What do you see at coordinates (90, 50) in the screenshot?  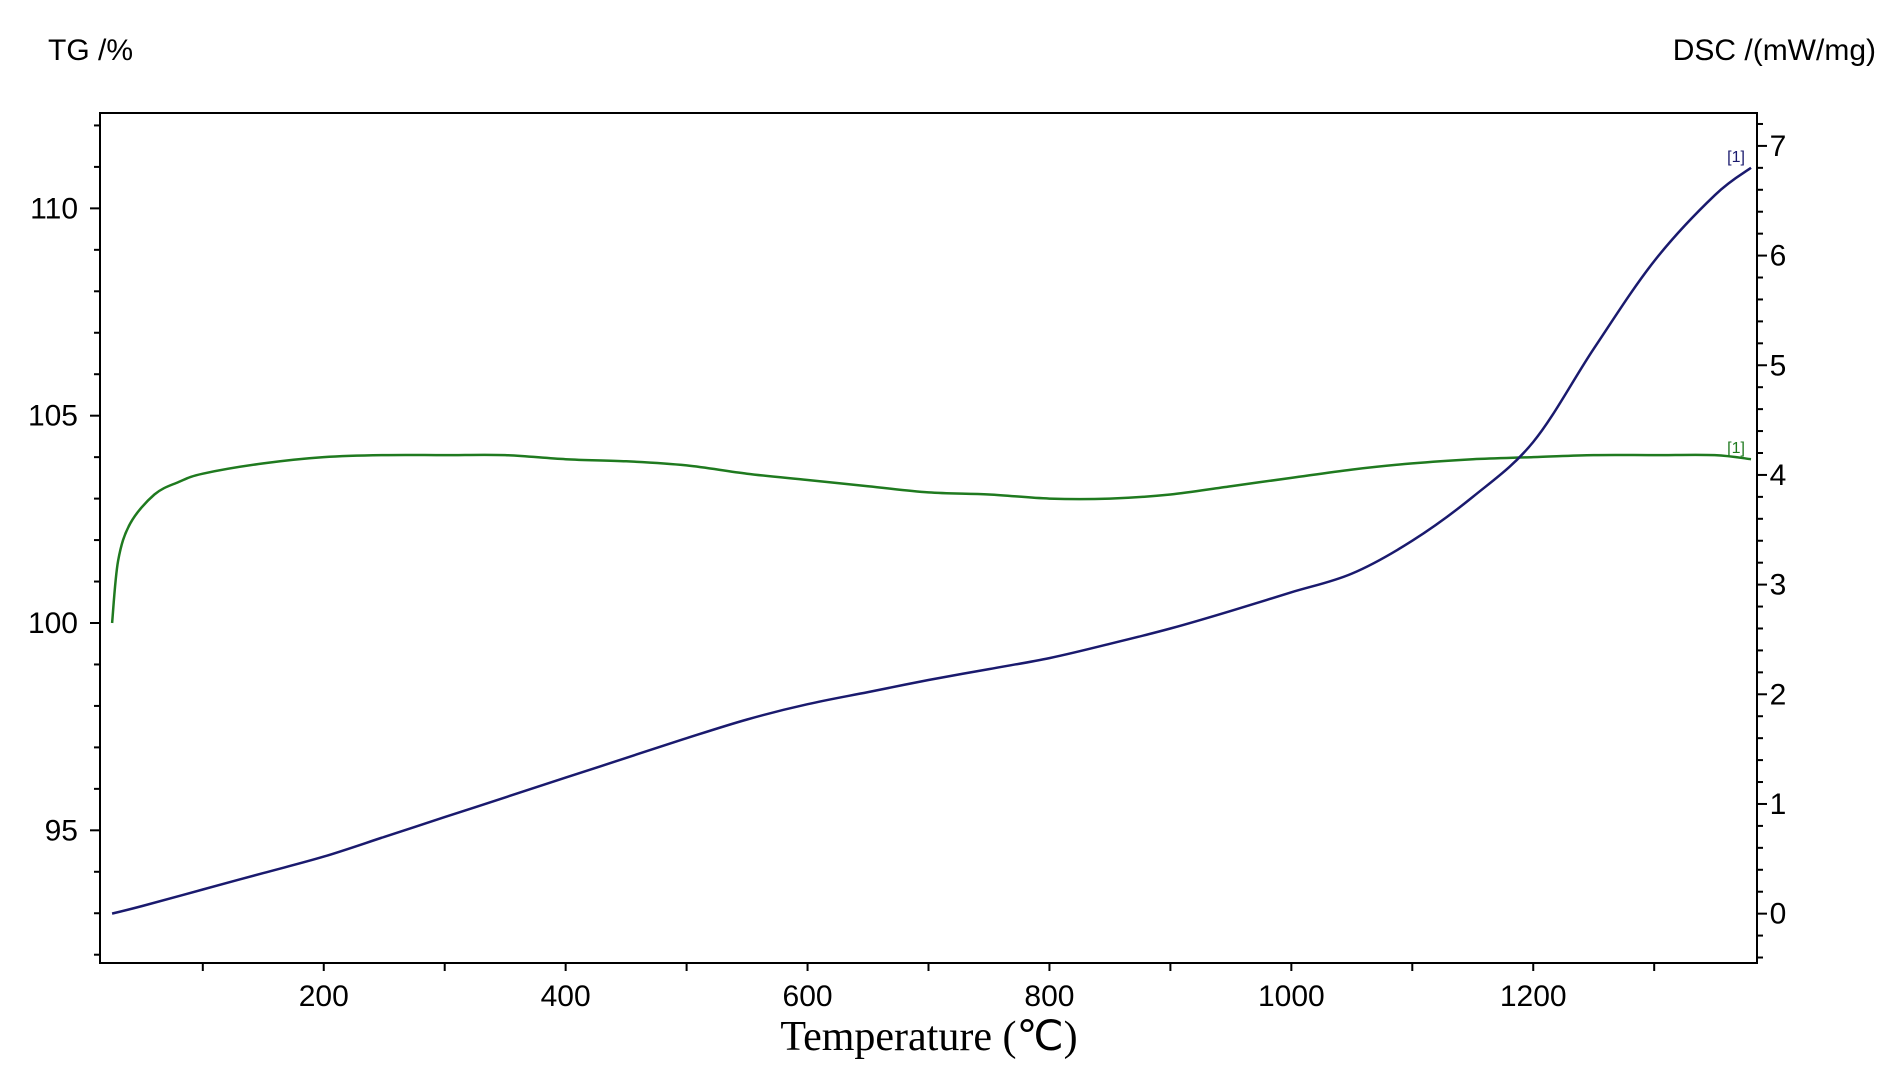 I see `left-axis-title: TG /%` at bounding box center [90, 50].